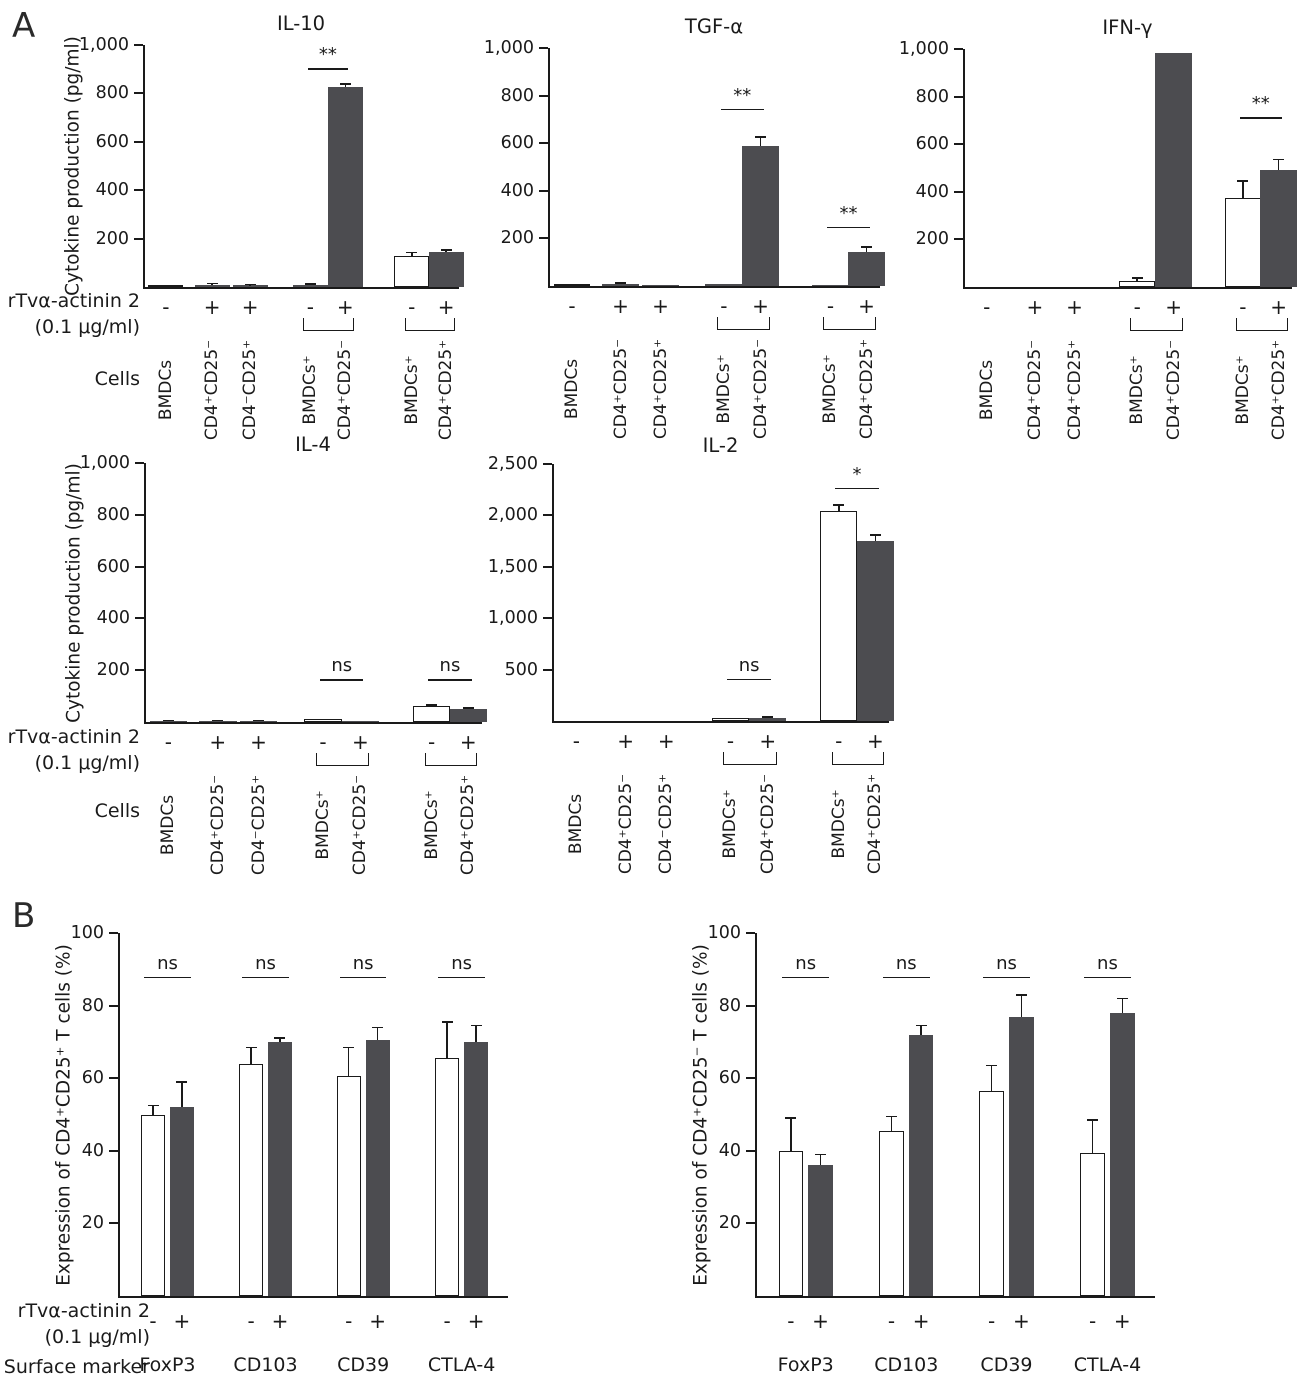 This screenshot has height=1395, width=1305. What do you see at coordinates (521, 669) in the screenshot?
I see `y-tick-label: 500` at bounding box center [521, 669].